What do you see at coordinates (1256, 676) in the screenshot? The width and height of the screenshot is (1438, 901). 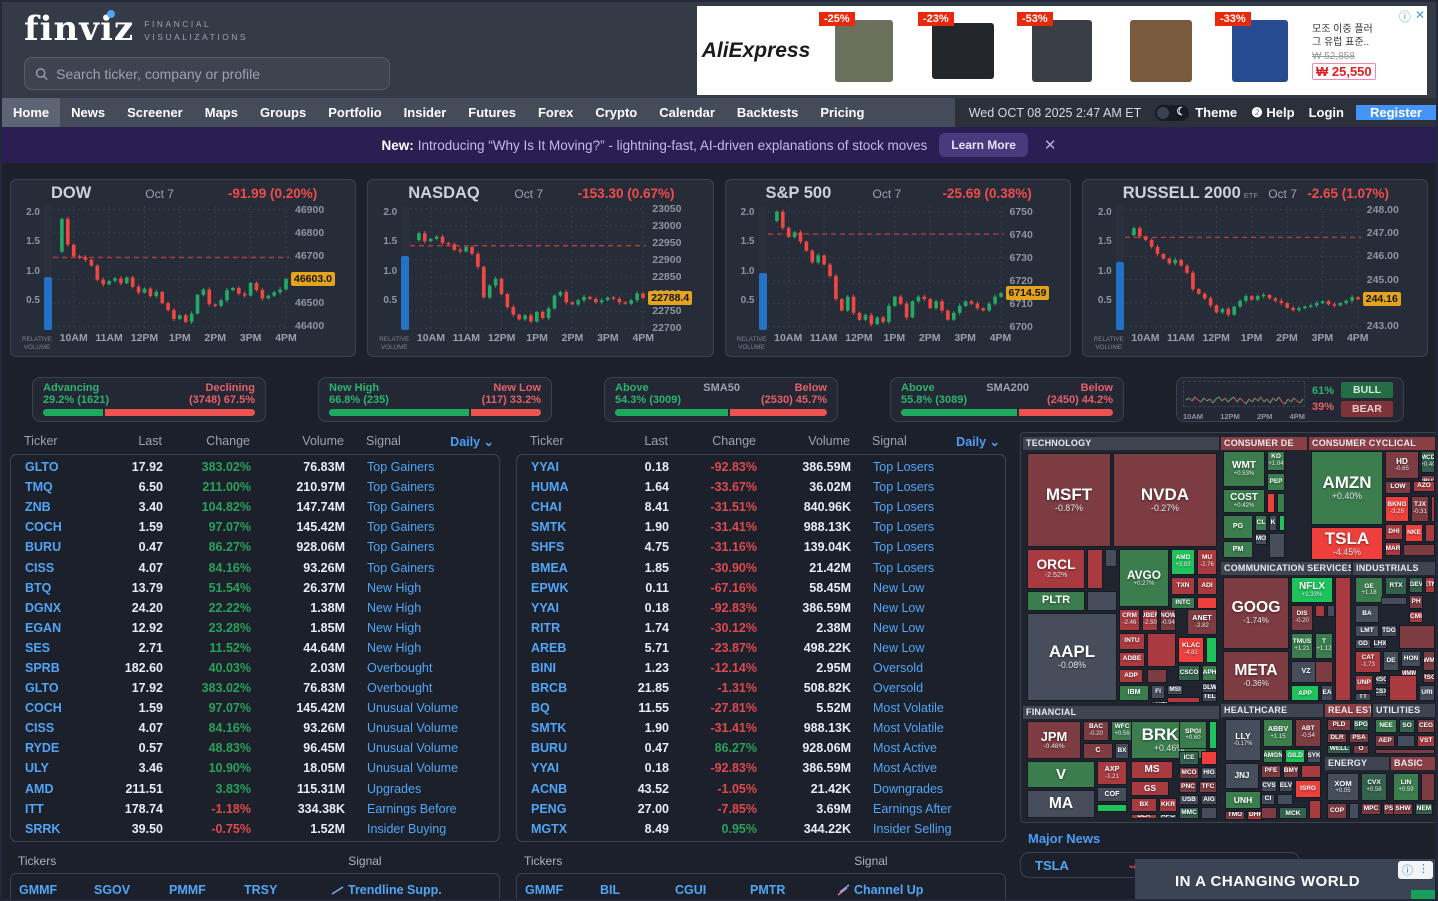 I see `heatmap-tile-meta: META -0.36%` at bounding box center [1256, 676].